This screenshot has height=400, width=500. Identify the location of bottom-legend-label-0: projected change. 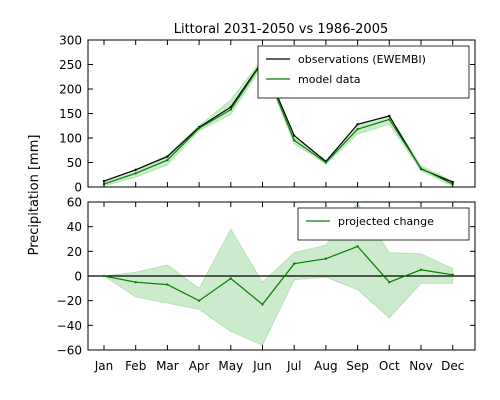
(386, 221).